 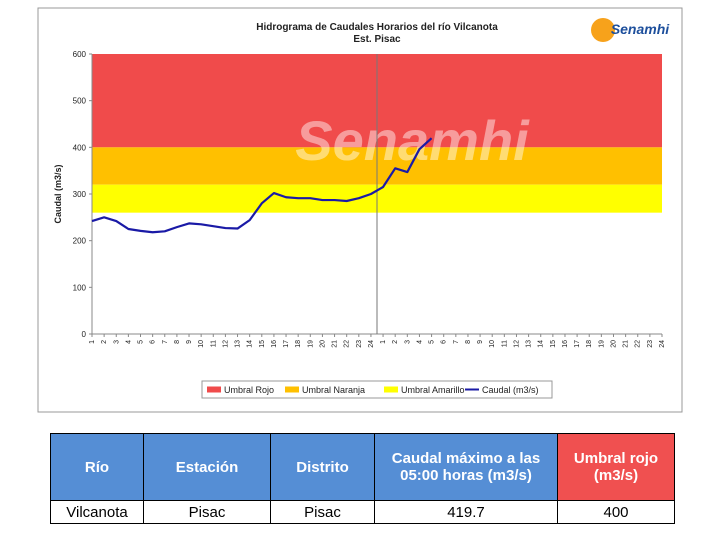 What do you see at coordinates (207, 467) in the screenshot?
I see `header-cell: Estación` at bounding box center [207, 467].